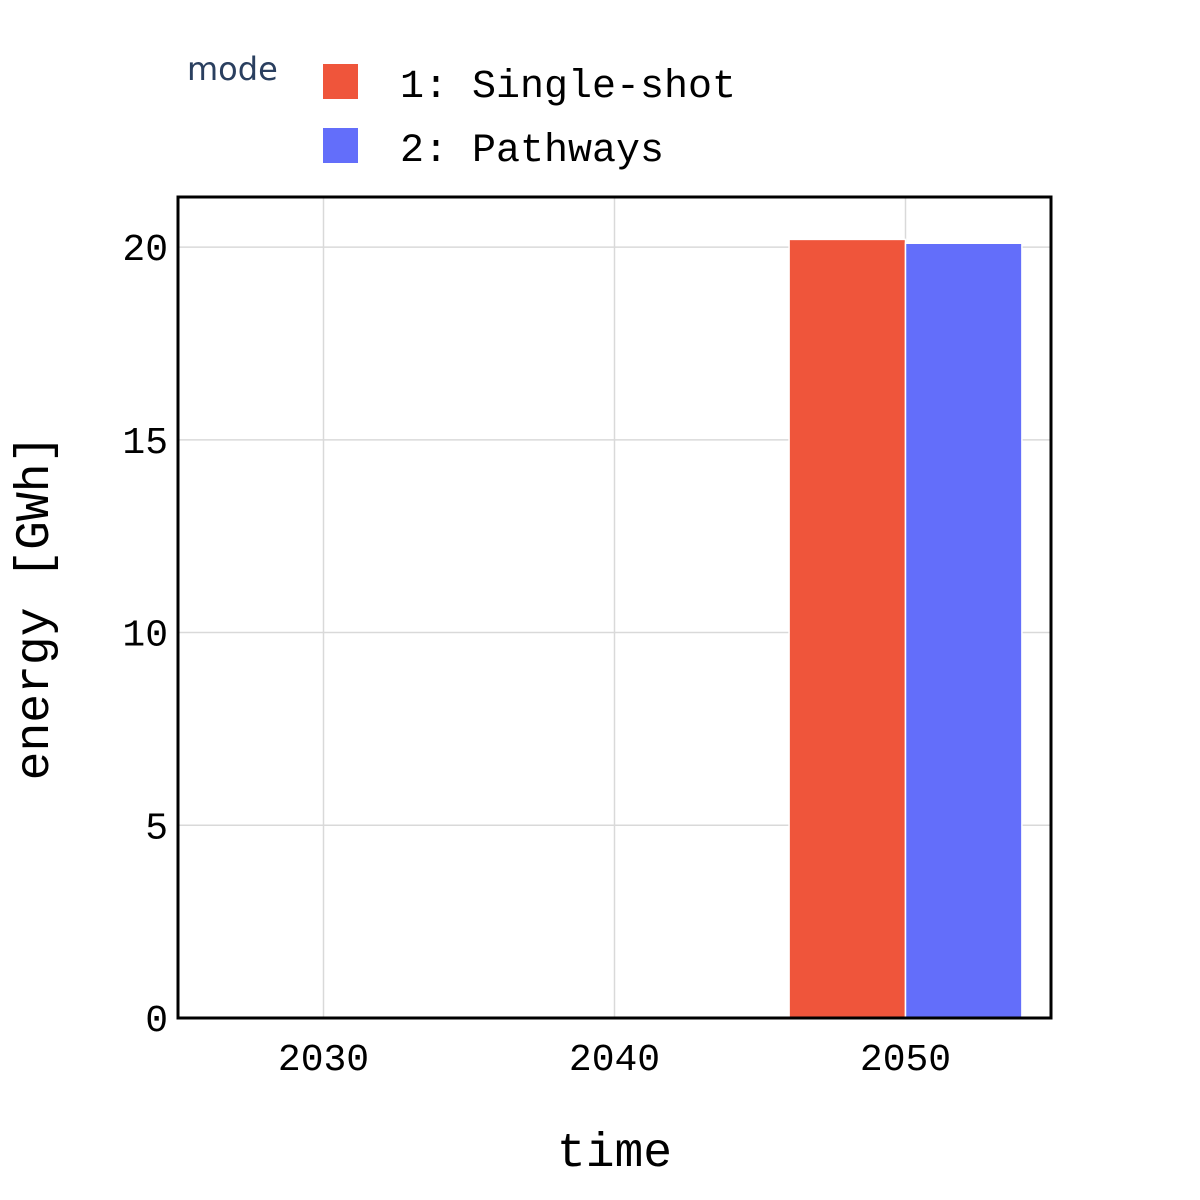  What do you see at coordinates (145, 636) in the screenshot?
I see `y-tick-label: 10` at bounding box center [145, 636].